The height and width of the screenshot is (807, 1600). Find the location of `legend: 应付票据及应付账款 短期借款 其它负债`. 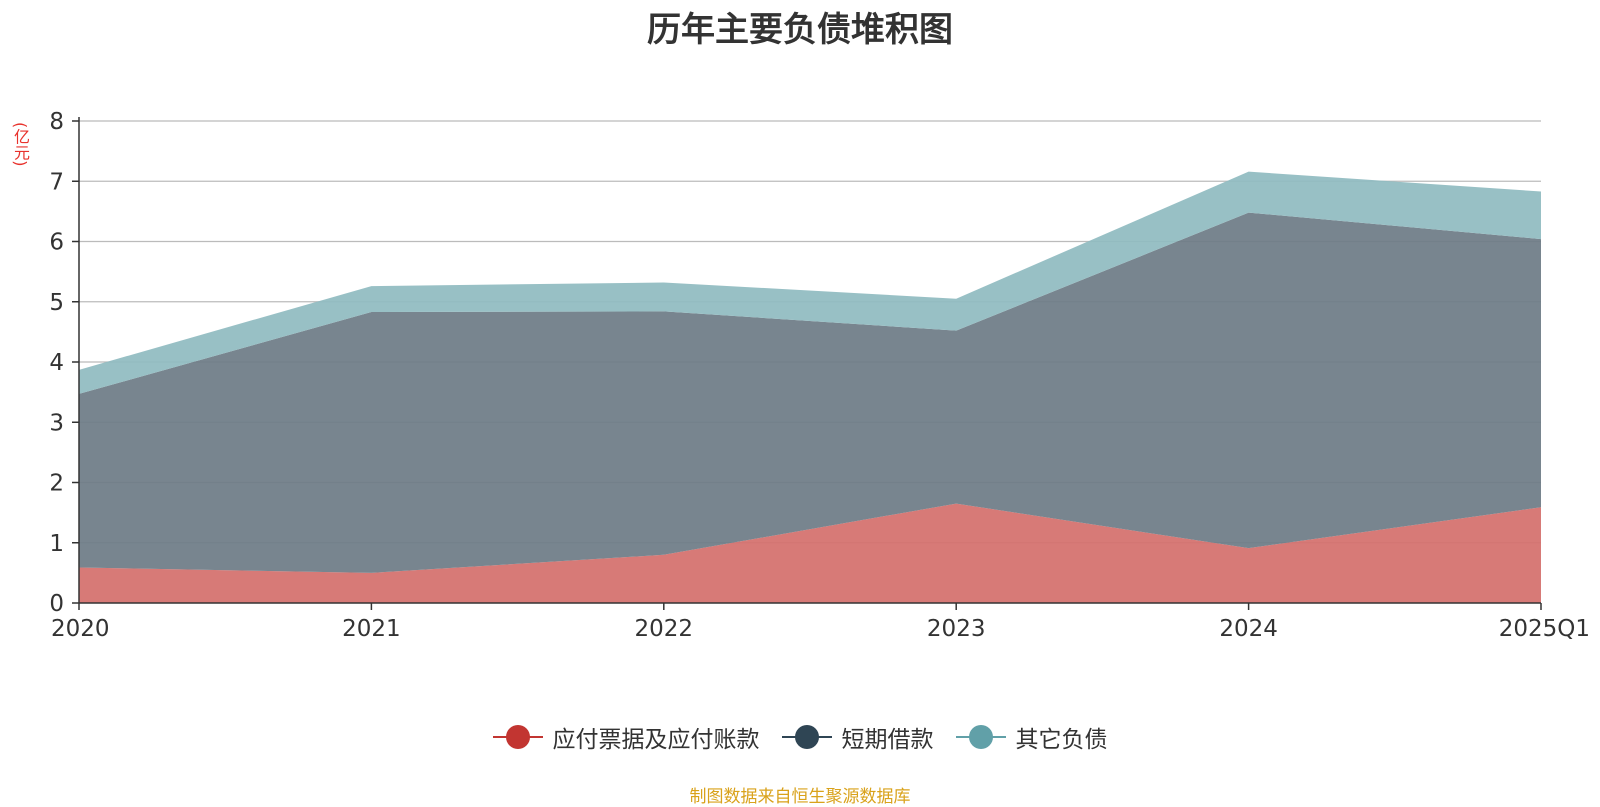

legend: 应付票据及应付账款 短期借款 其它负债 is located at coordinates (800, 737).